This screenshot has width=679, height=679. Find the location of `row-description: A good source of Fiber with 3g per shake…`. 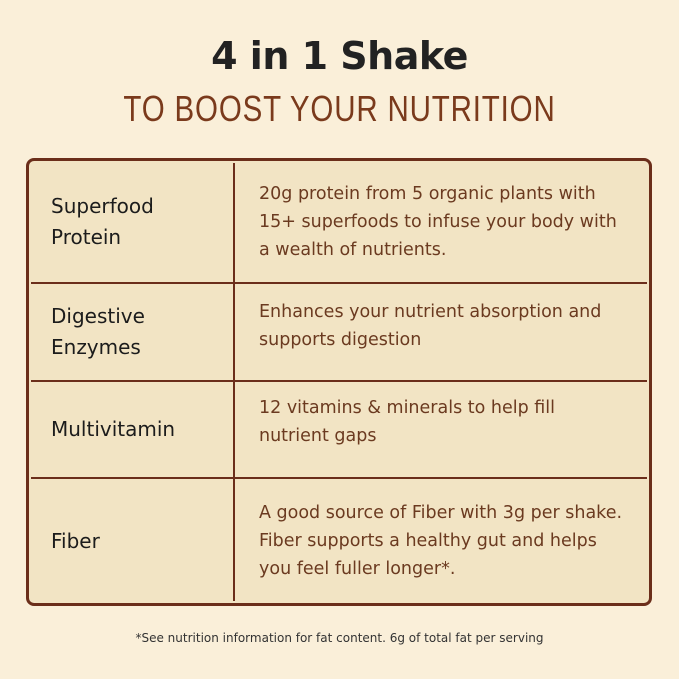

row-description: A good source of Fiber with 3g per shake… is located at coordinates (441, 541).